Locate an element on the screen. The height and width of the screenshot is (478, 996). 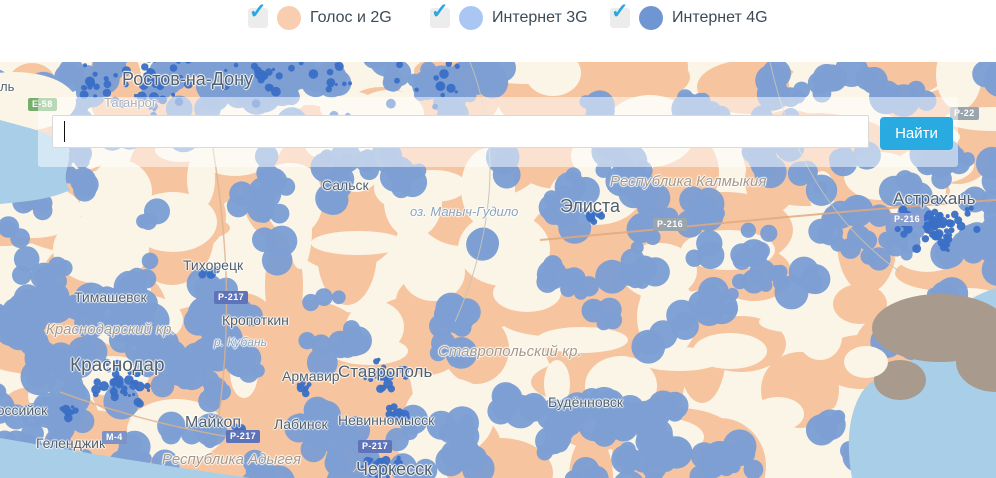
map-label-region: Республика Калмыкия is located at coordinates (688, 181).